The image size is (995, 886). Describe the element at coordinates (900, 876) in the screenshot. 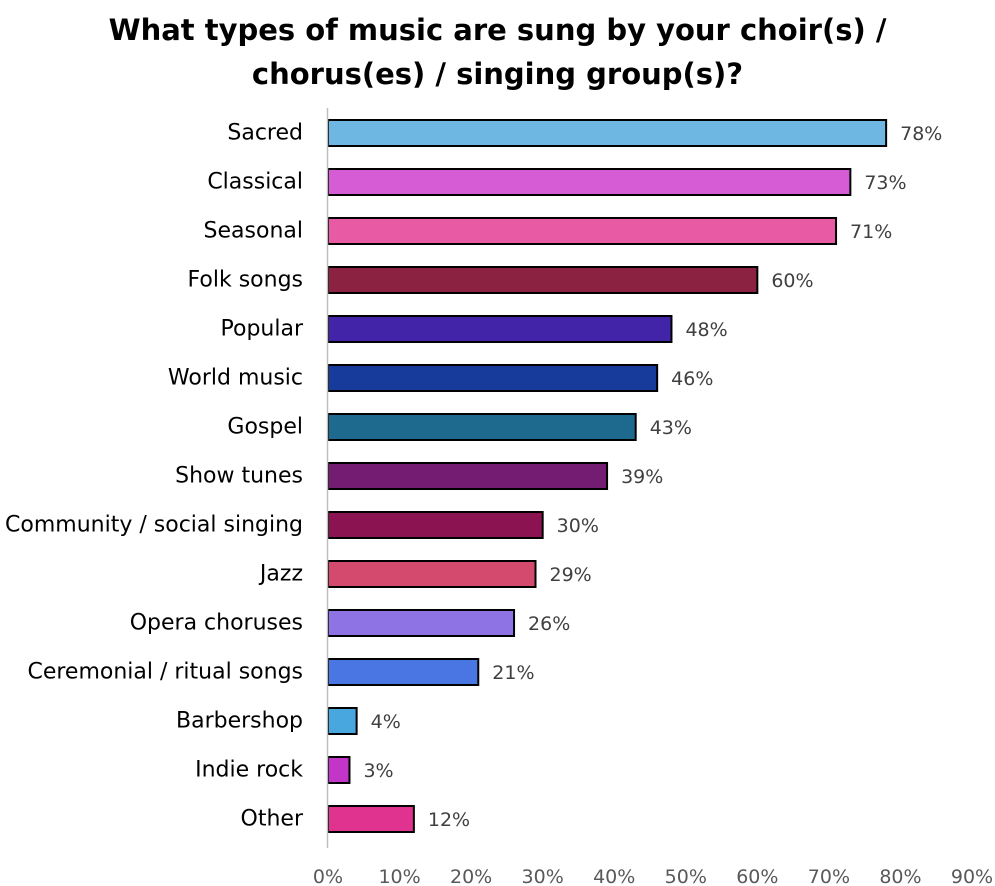

I see `x-tick-label: 80%` at that location.